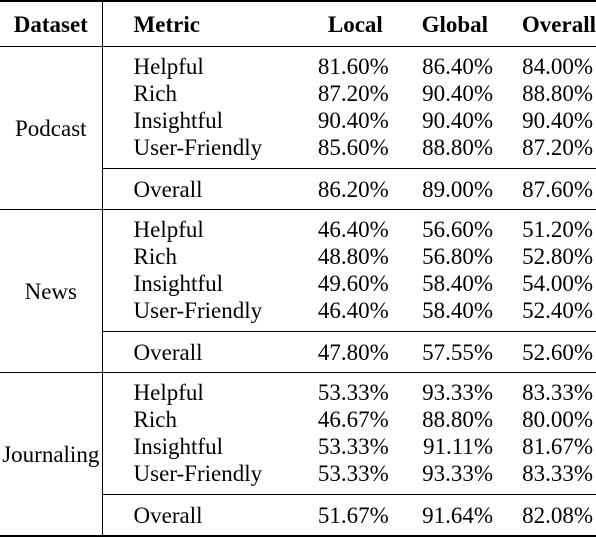  What do you see at coordinates (341, 189) in the screenshot?
I see `overall-local-cell: 86.20%` at bounding box center [341, 189].